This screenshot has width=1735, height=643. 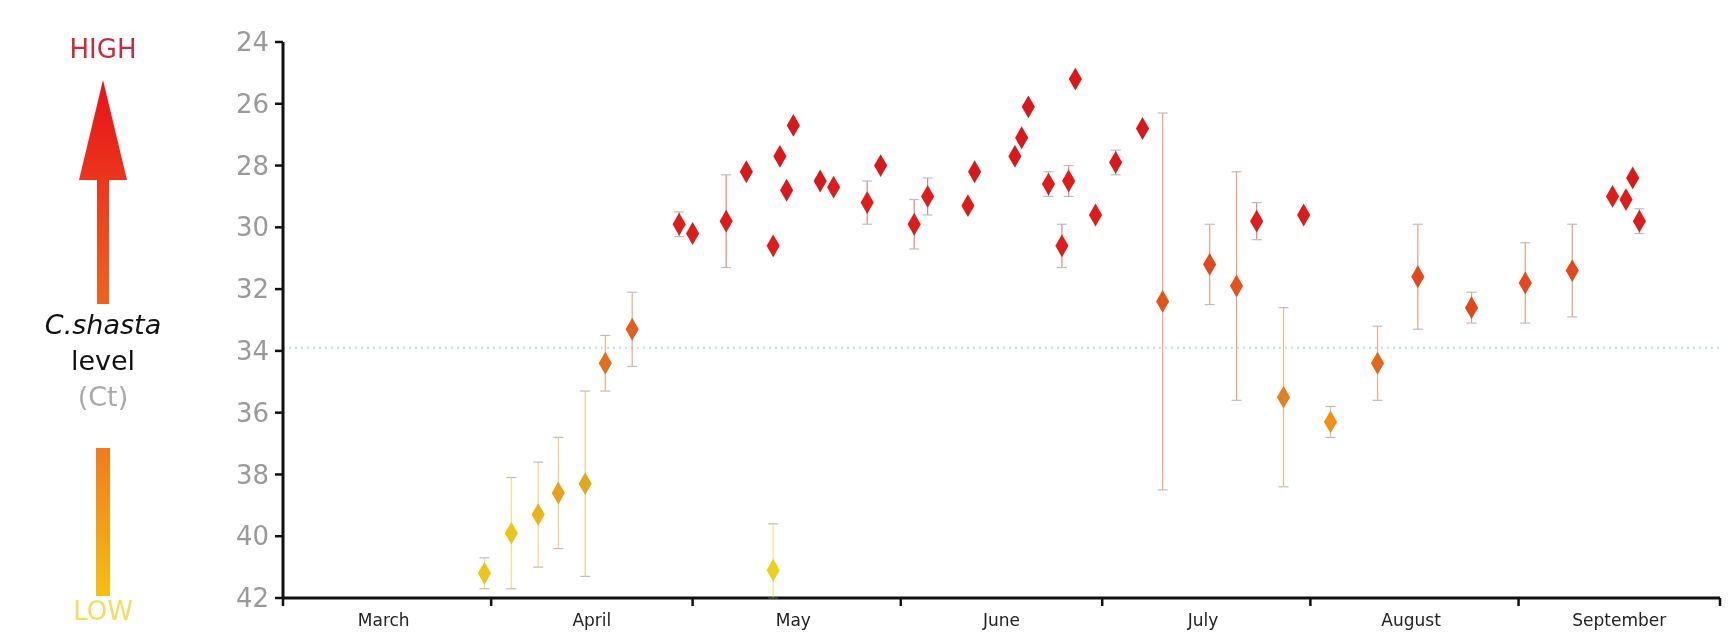 I want to click on x-tick-label: March, so click(x=383, y=620).